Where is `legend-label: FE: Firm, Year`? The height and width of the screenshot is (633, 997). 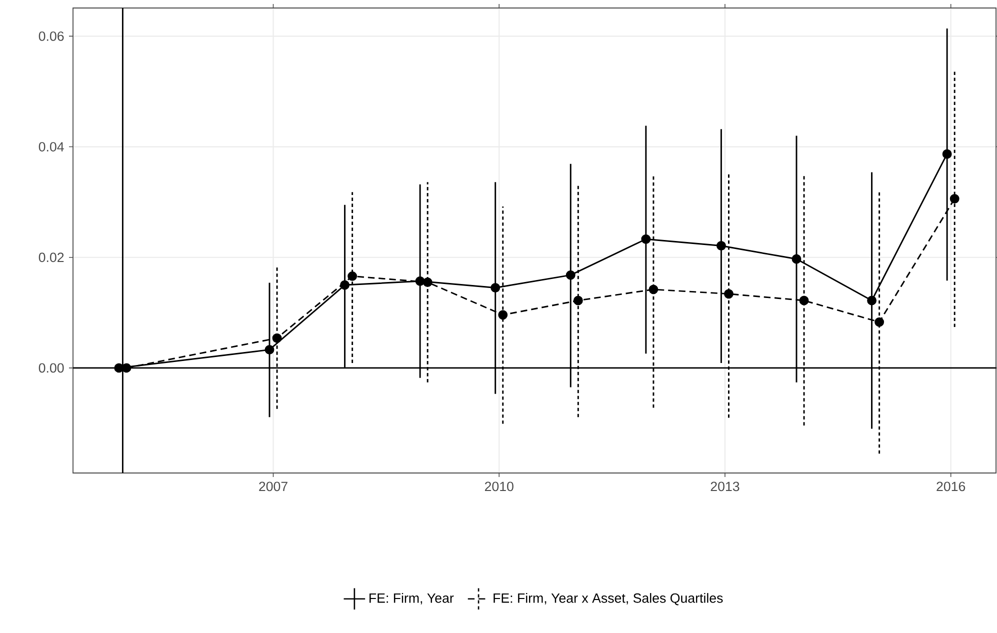 legend-label: FE: Firm, Year is located at coordinates (412, 598).